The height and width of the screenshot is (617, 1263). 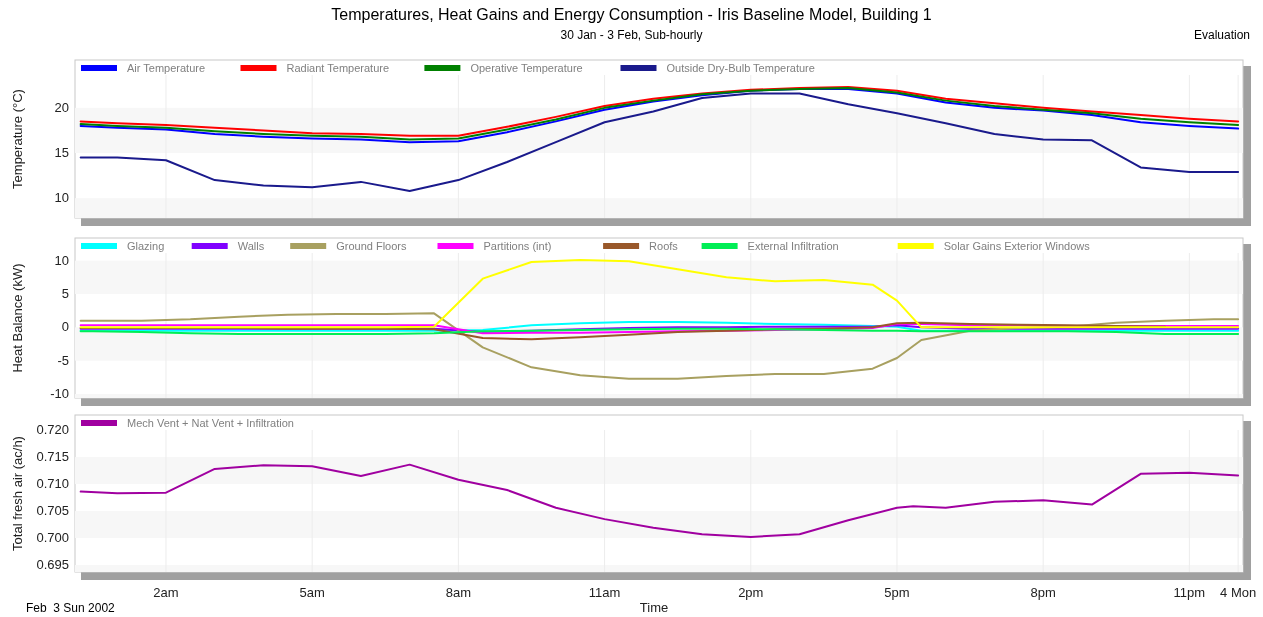 I want to click on x-tick-label: 5pm, so click(x=897, y=592).